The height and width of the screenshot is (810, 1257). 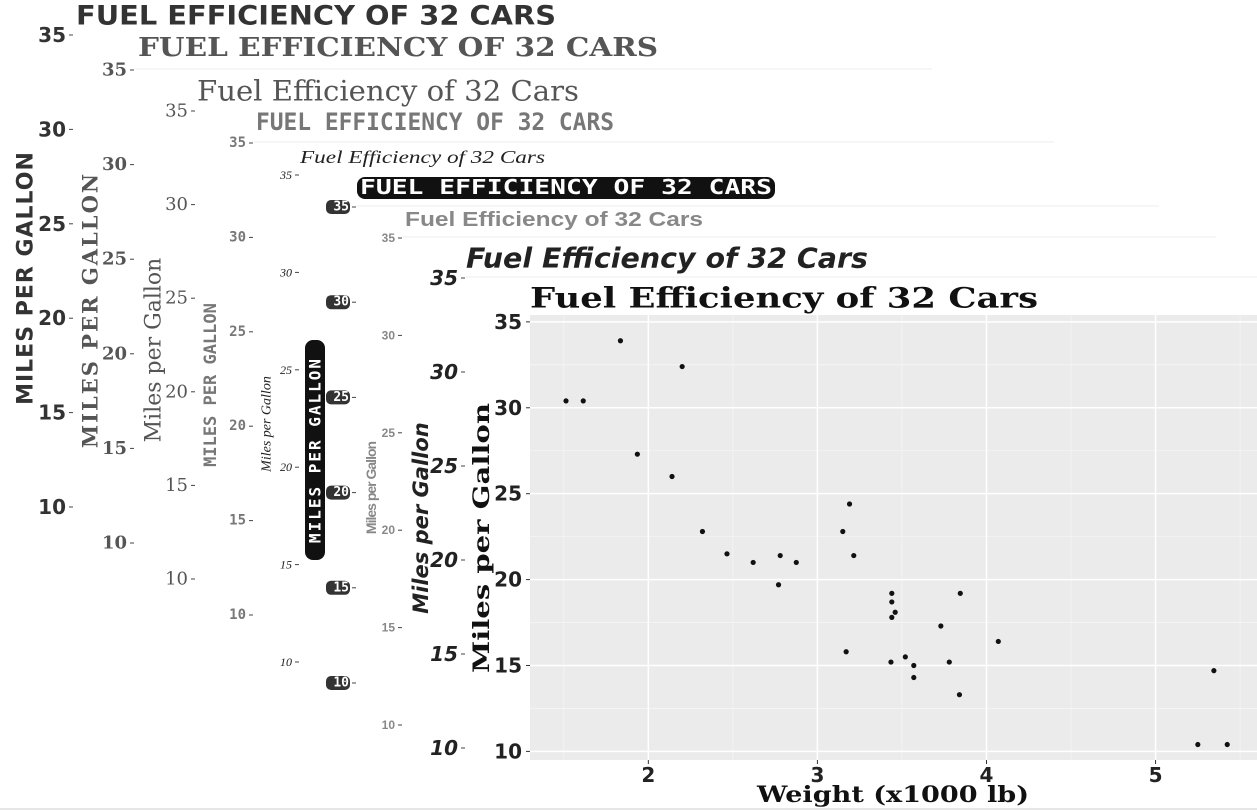 What do you see at coordinates (648, 775) in the screenshot?
I see `x-tick-label: 2` at bounding box center [648, 775].